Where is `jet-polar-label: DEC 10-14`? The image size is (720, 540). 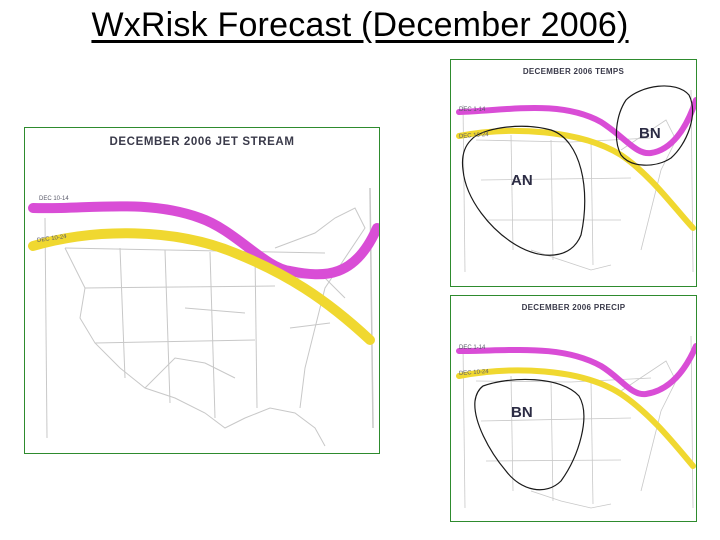 jet-polar-label: DEC 10-14 is located at coordinates (54, 199).